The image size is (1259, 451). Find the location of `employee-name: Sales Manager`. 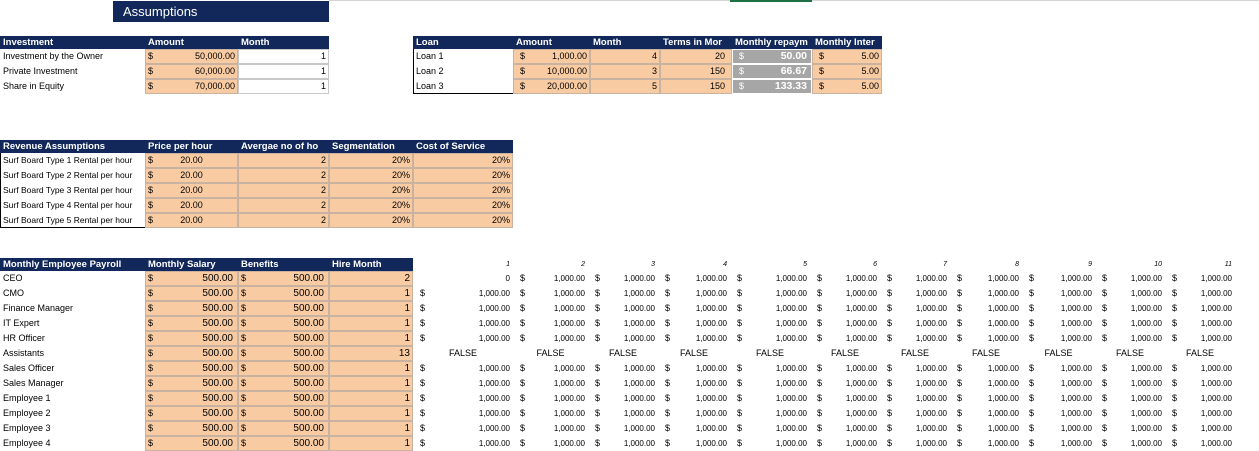

employee-name: Sales Manager is located at coordinates (33, 383).